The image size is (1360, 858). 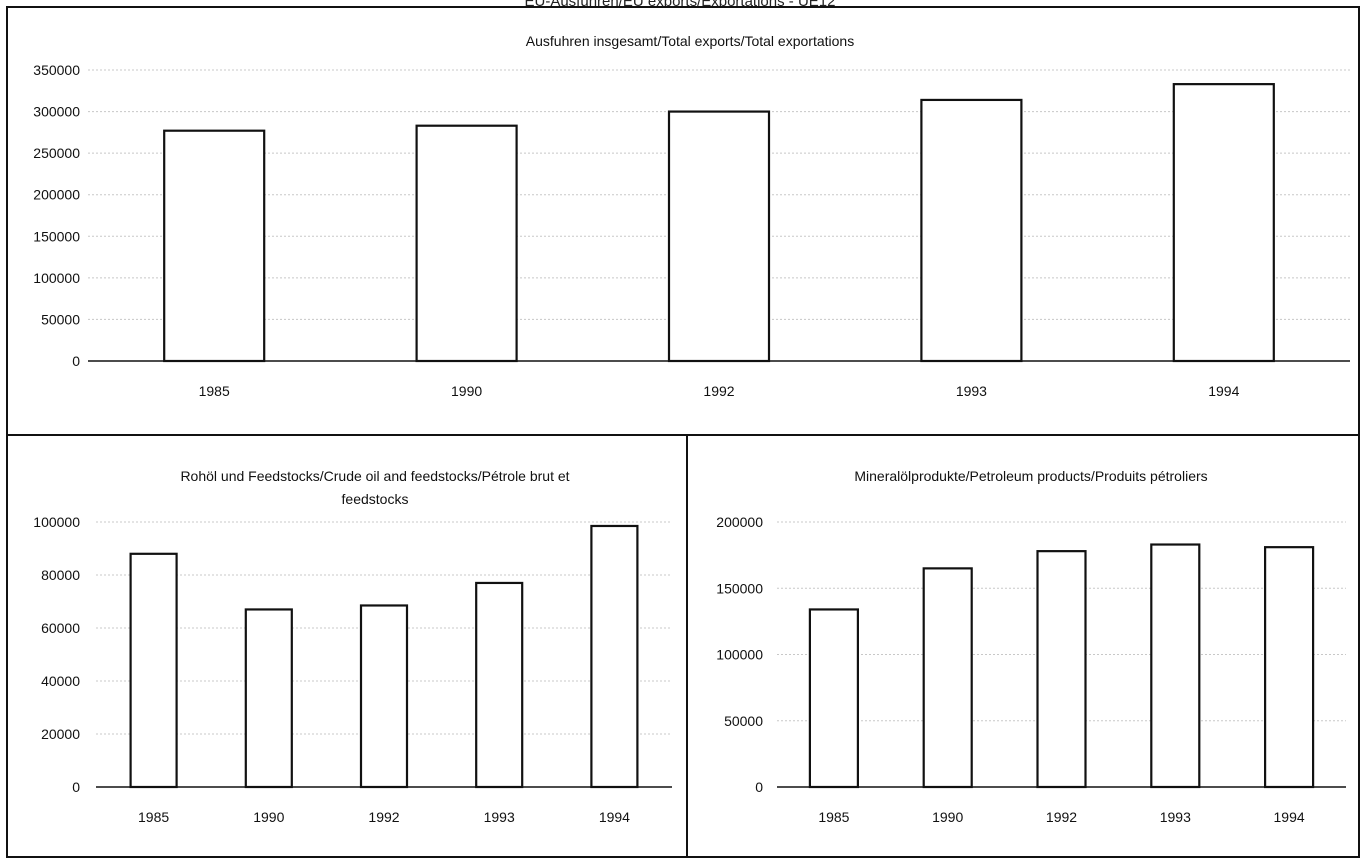 I want to click on crude-bar-1985, so click(x=153, y=670).